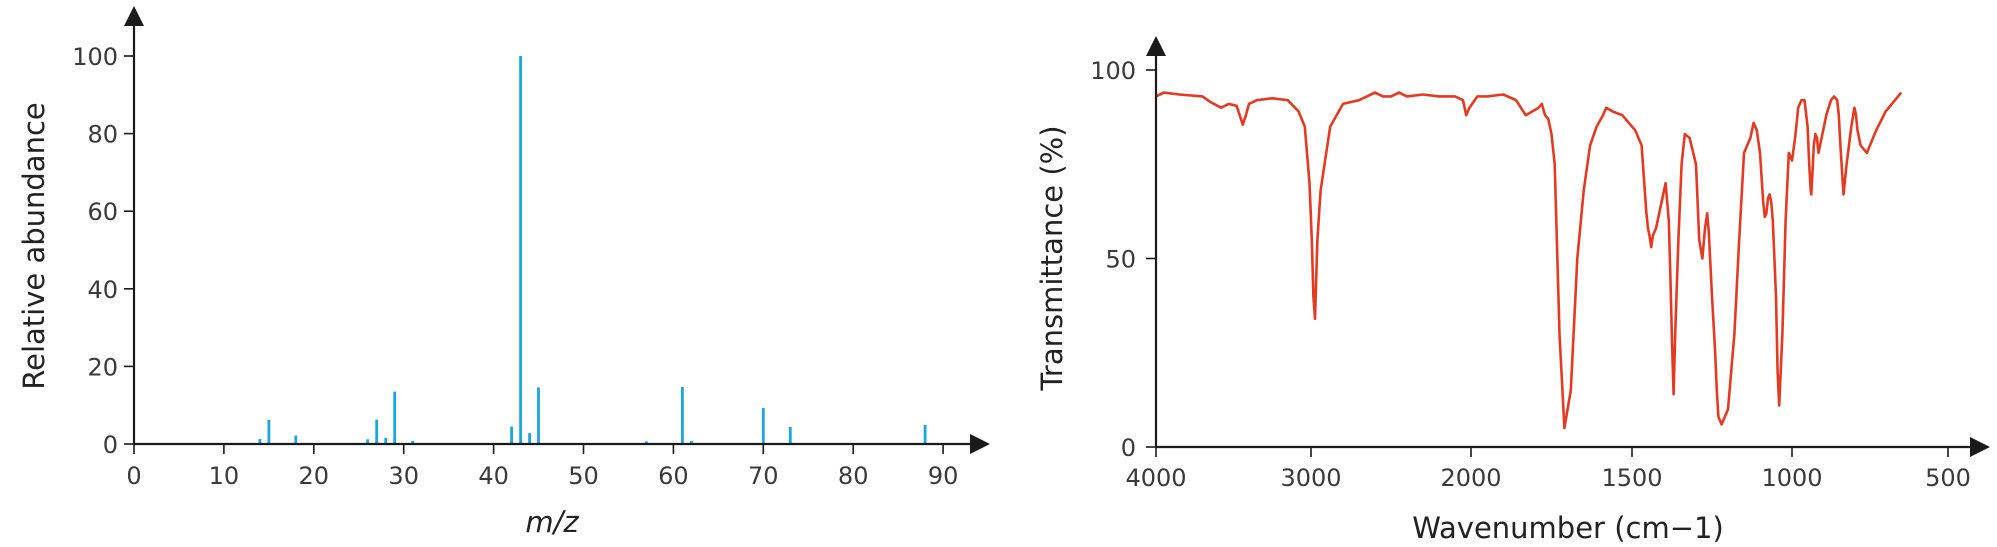  What do you see at coordinates (102, 290) in the screenshot?
I see `ms-y-tick-label: 40` at bounding box center [102, 290].